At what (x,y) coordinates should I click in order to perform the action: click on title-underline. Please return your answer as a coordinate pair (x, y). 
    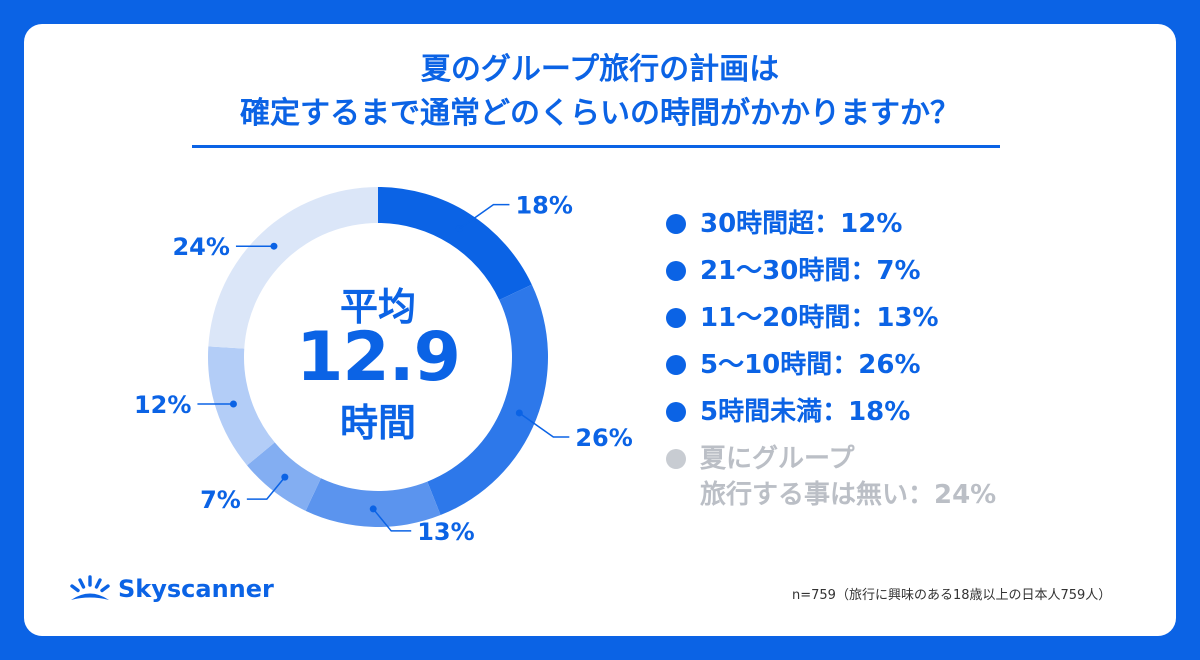
    Looking at the image, I should click on (596, 146).